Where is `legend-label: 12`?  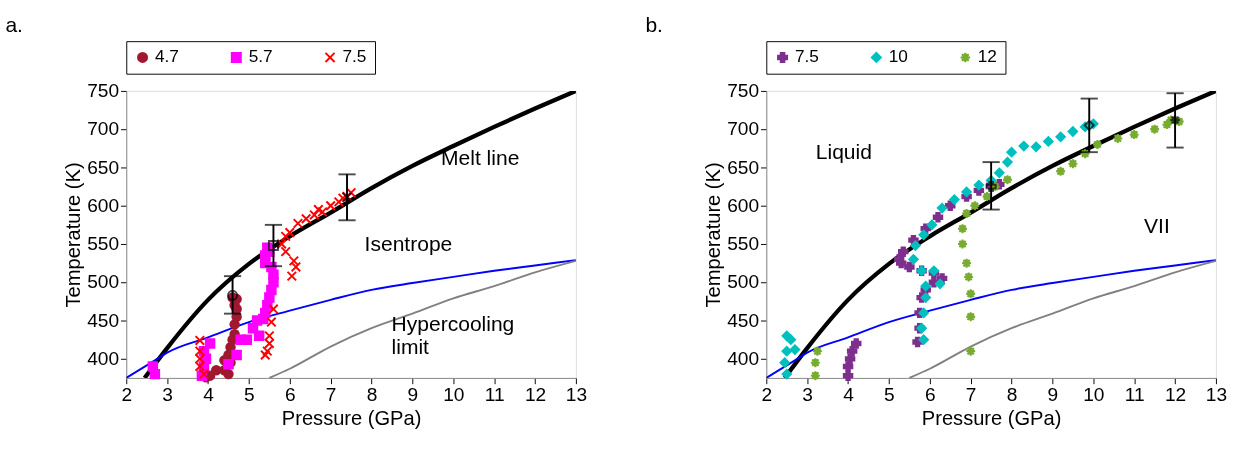
legend-label: 12 is located at coordinates (987, 56).